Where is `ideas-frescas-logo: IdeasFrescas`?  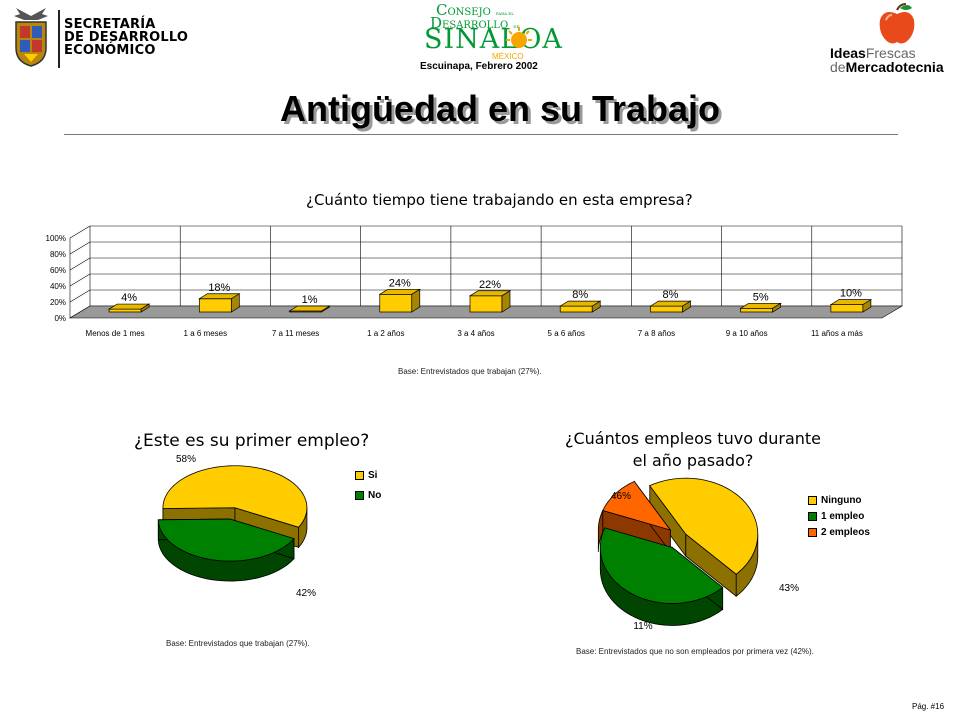 ideas-frescas-logo: IdeasFrescas is located at coordinates (873, 54).